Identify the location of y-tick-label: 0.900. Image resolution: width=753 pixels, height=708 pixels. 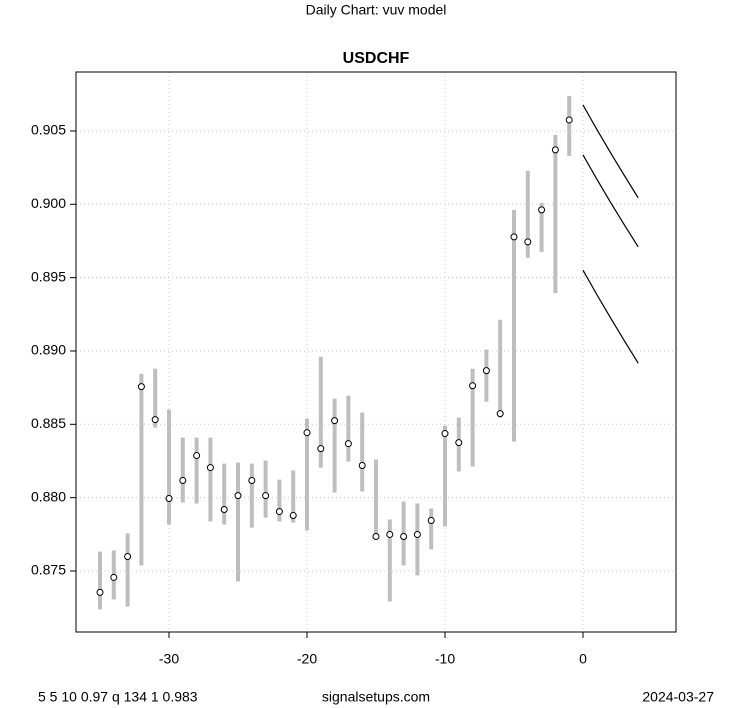
(48, 203).